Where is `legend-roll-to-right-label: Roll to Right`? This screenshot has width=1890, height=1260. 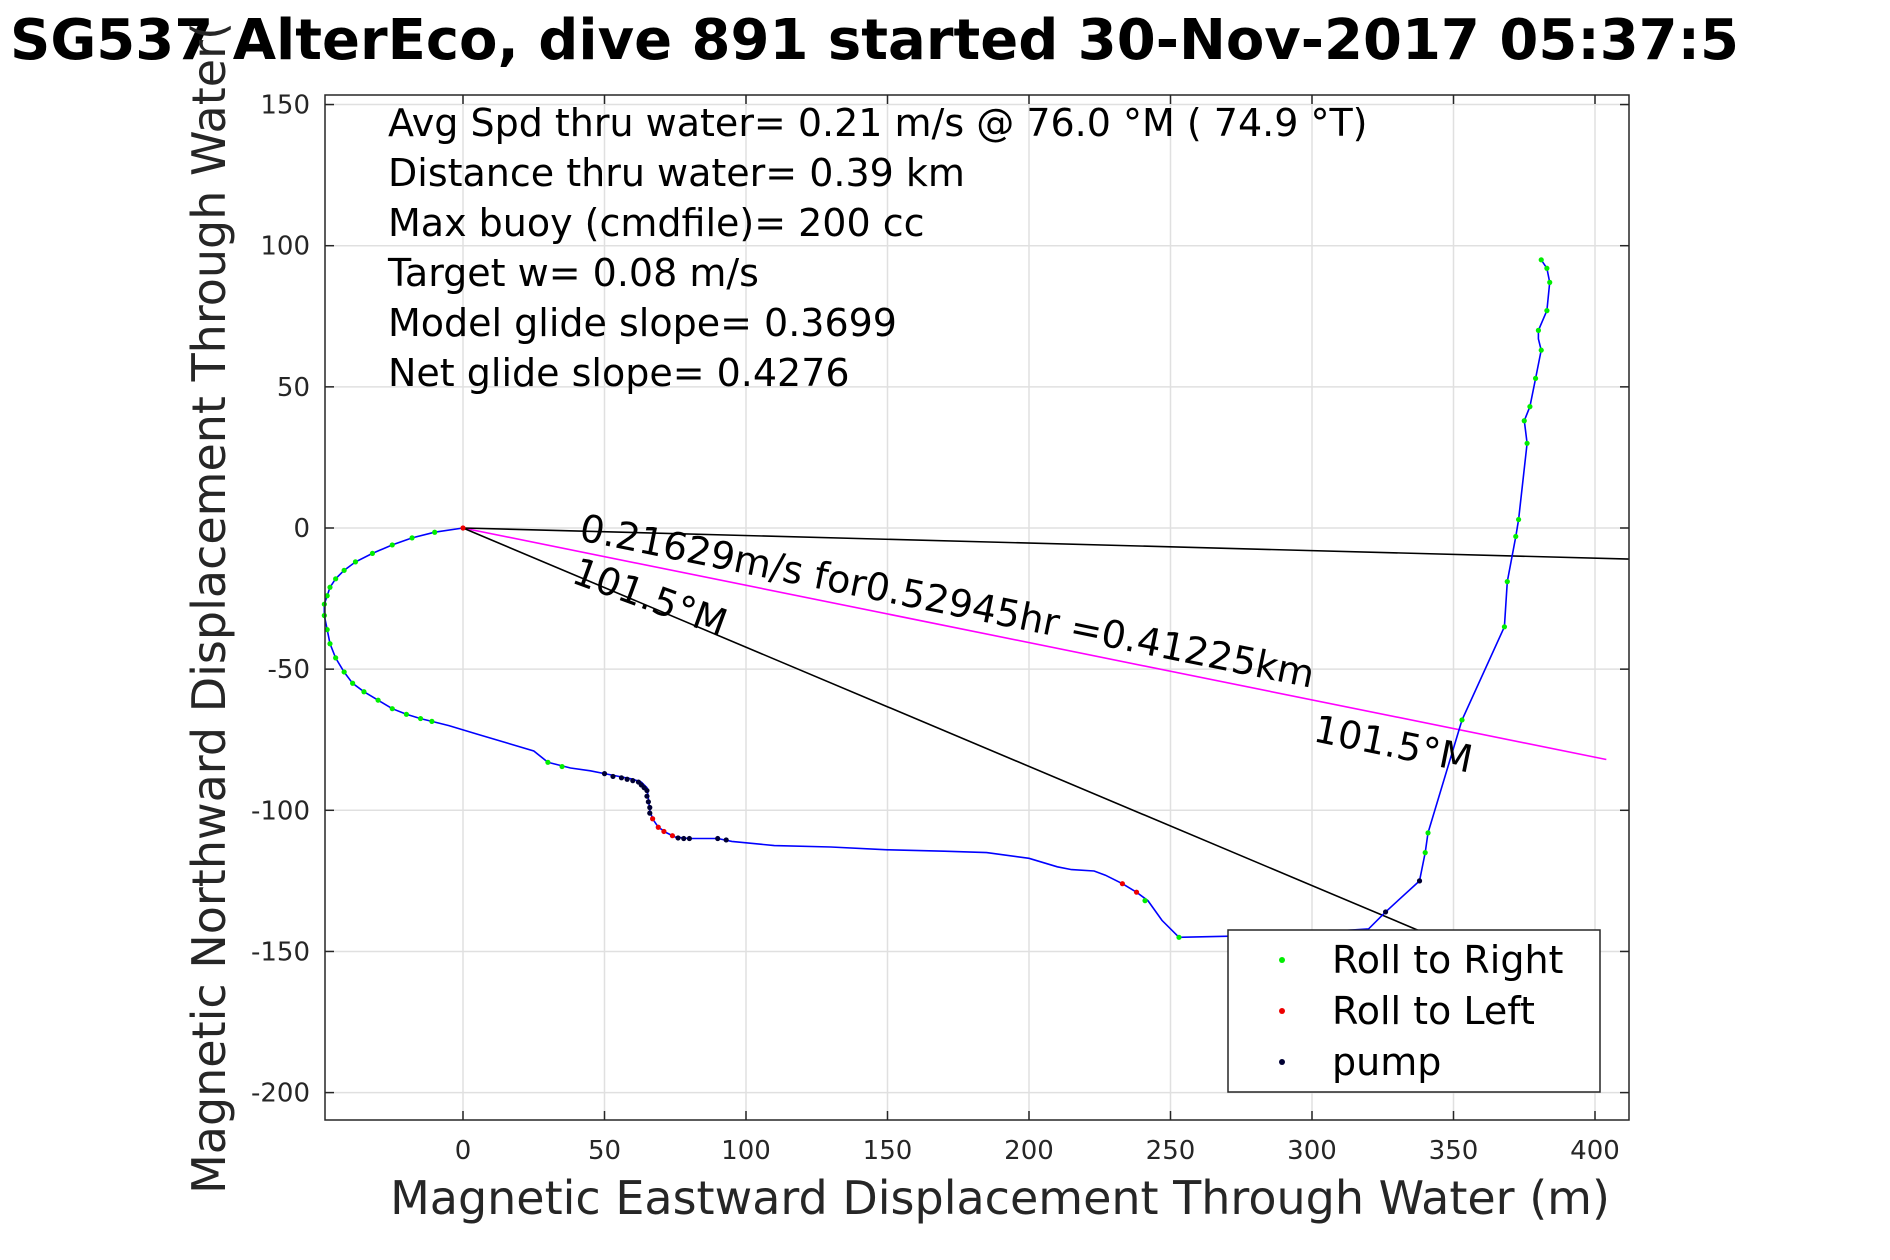
legend-roll-to-right-label: Roll to Right is located at coordinates (1447, 960).